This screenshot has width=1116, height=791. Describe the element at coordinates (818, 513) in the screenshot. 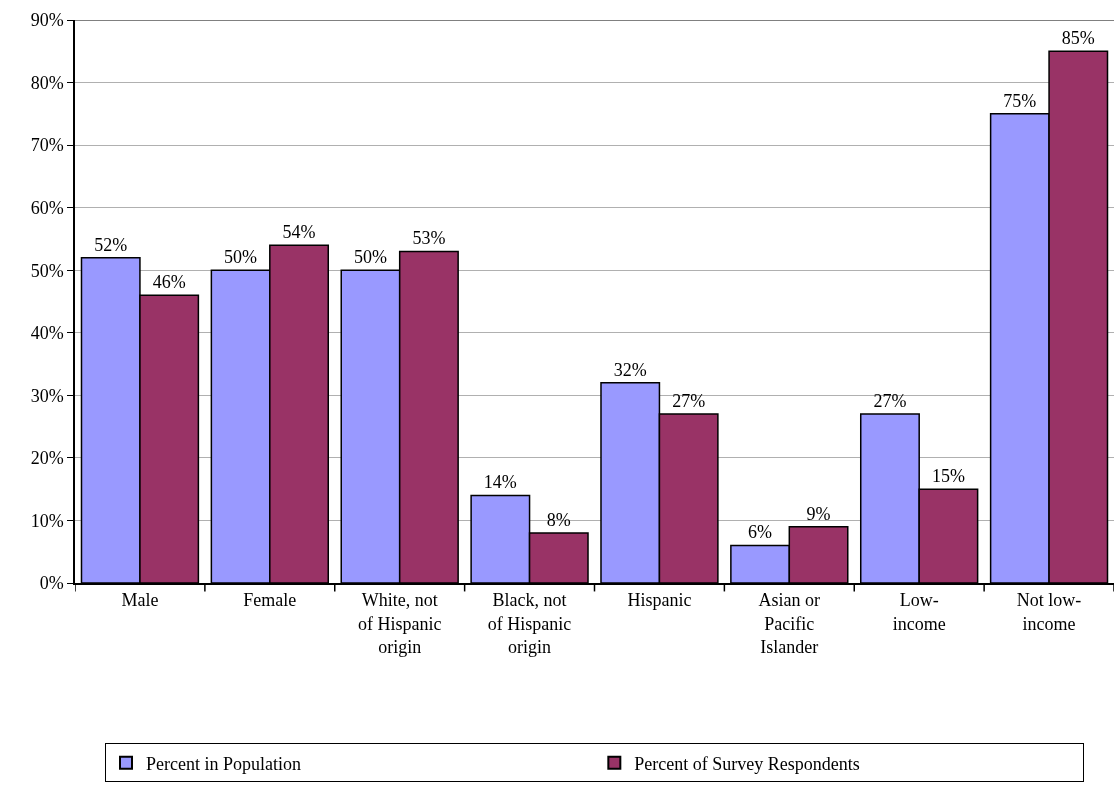

I see `data-label: 9%` at that location.